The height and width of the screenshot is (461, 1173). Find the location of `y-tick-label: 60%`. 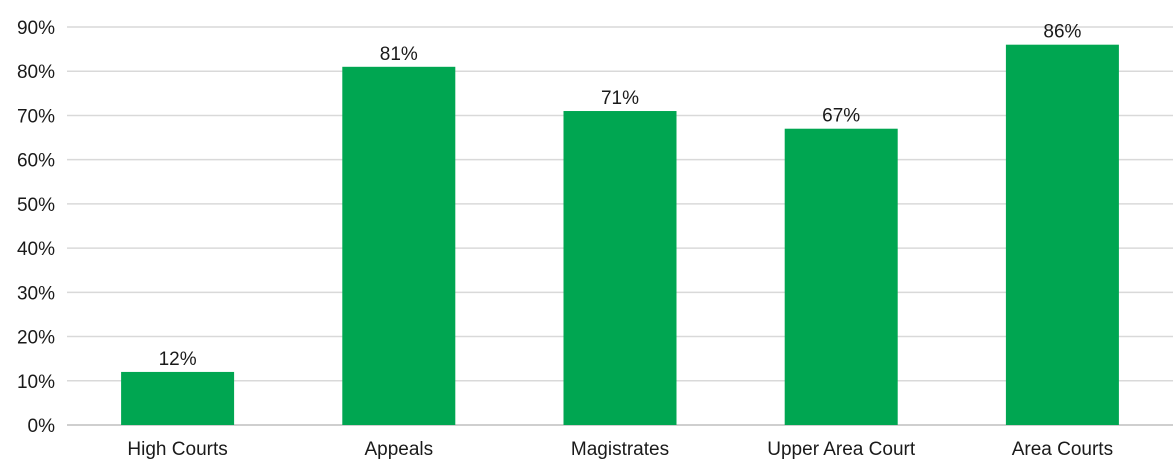

y-tick-label: 60% is located at coordinates (36, 161).